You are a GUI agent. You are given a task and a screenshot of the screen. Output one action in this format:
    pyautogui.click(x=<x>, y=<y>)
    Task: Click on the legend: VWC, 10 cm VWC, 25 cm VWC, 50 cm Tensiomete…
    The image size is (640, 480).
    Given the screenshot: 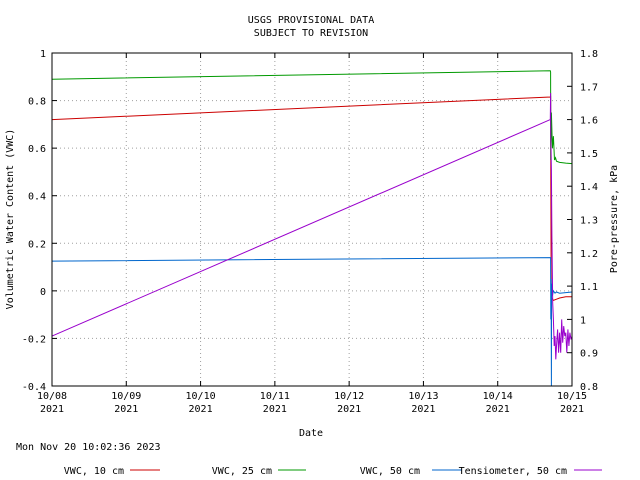 What is the action you would take?
    pyautogui.click(x=333, y=471)
    